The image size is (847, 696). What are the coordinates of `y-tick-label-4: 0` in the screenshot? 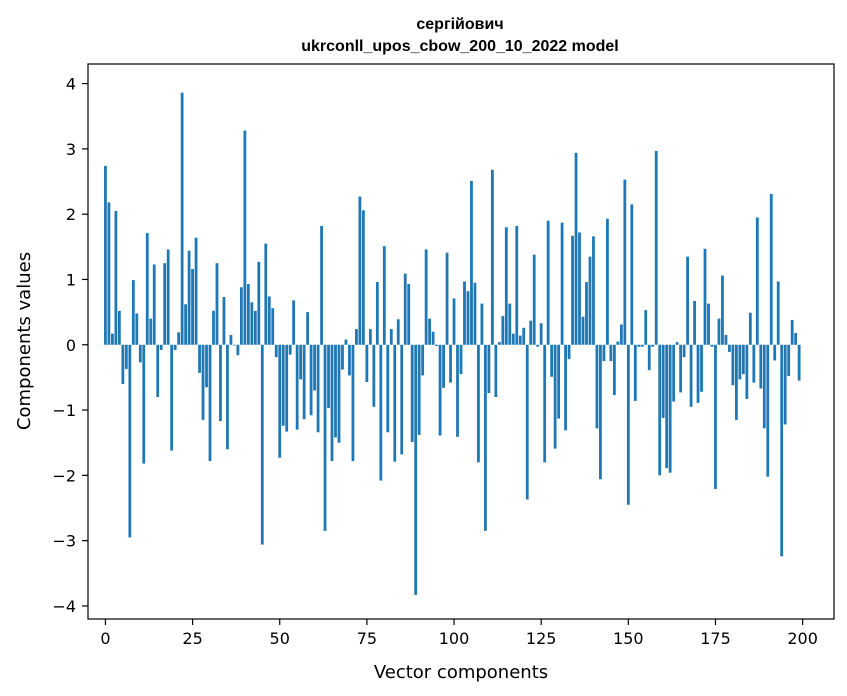 It's located at (71, 345).